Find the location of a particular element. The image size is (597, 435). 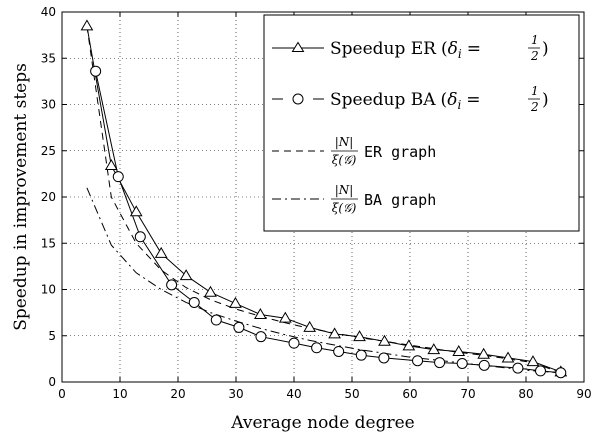

legend-entry-speedup-ba: Speedup BA (δi = 1 2 ) is located at coordinates (410, 99).